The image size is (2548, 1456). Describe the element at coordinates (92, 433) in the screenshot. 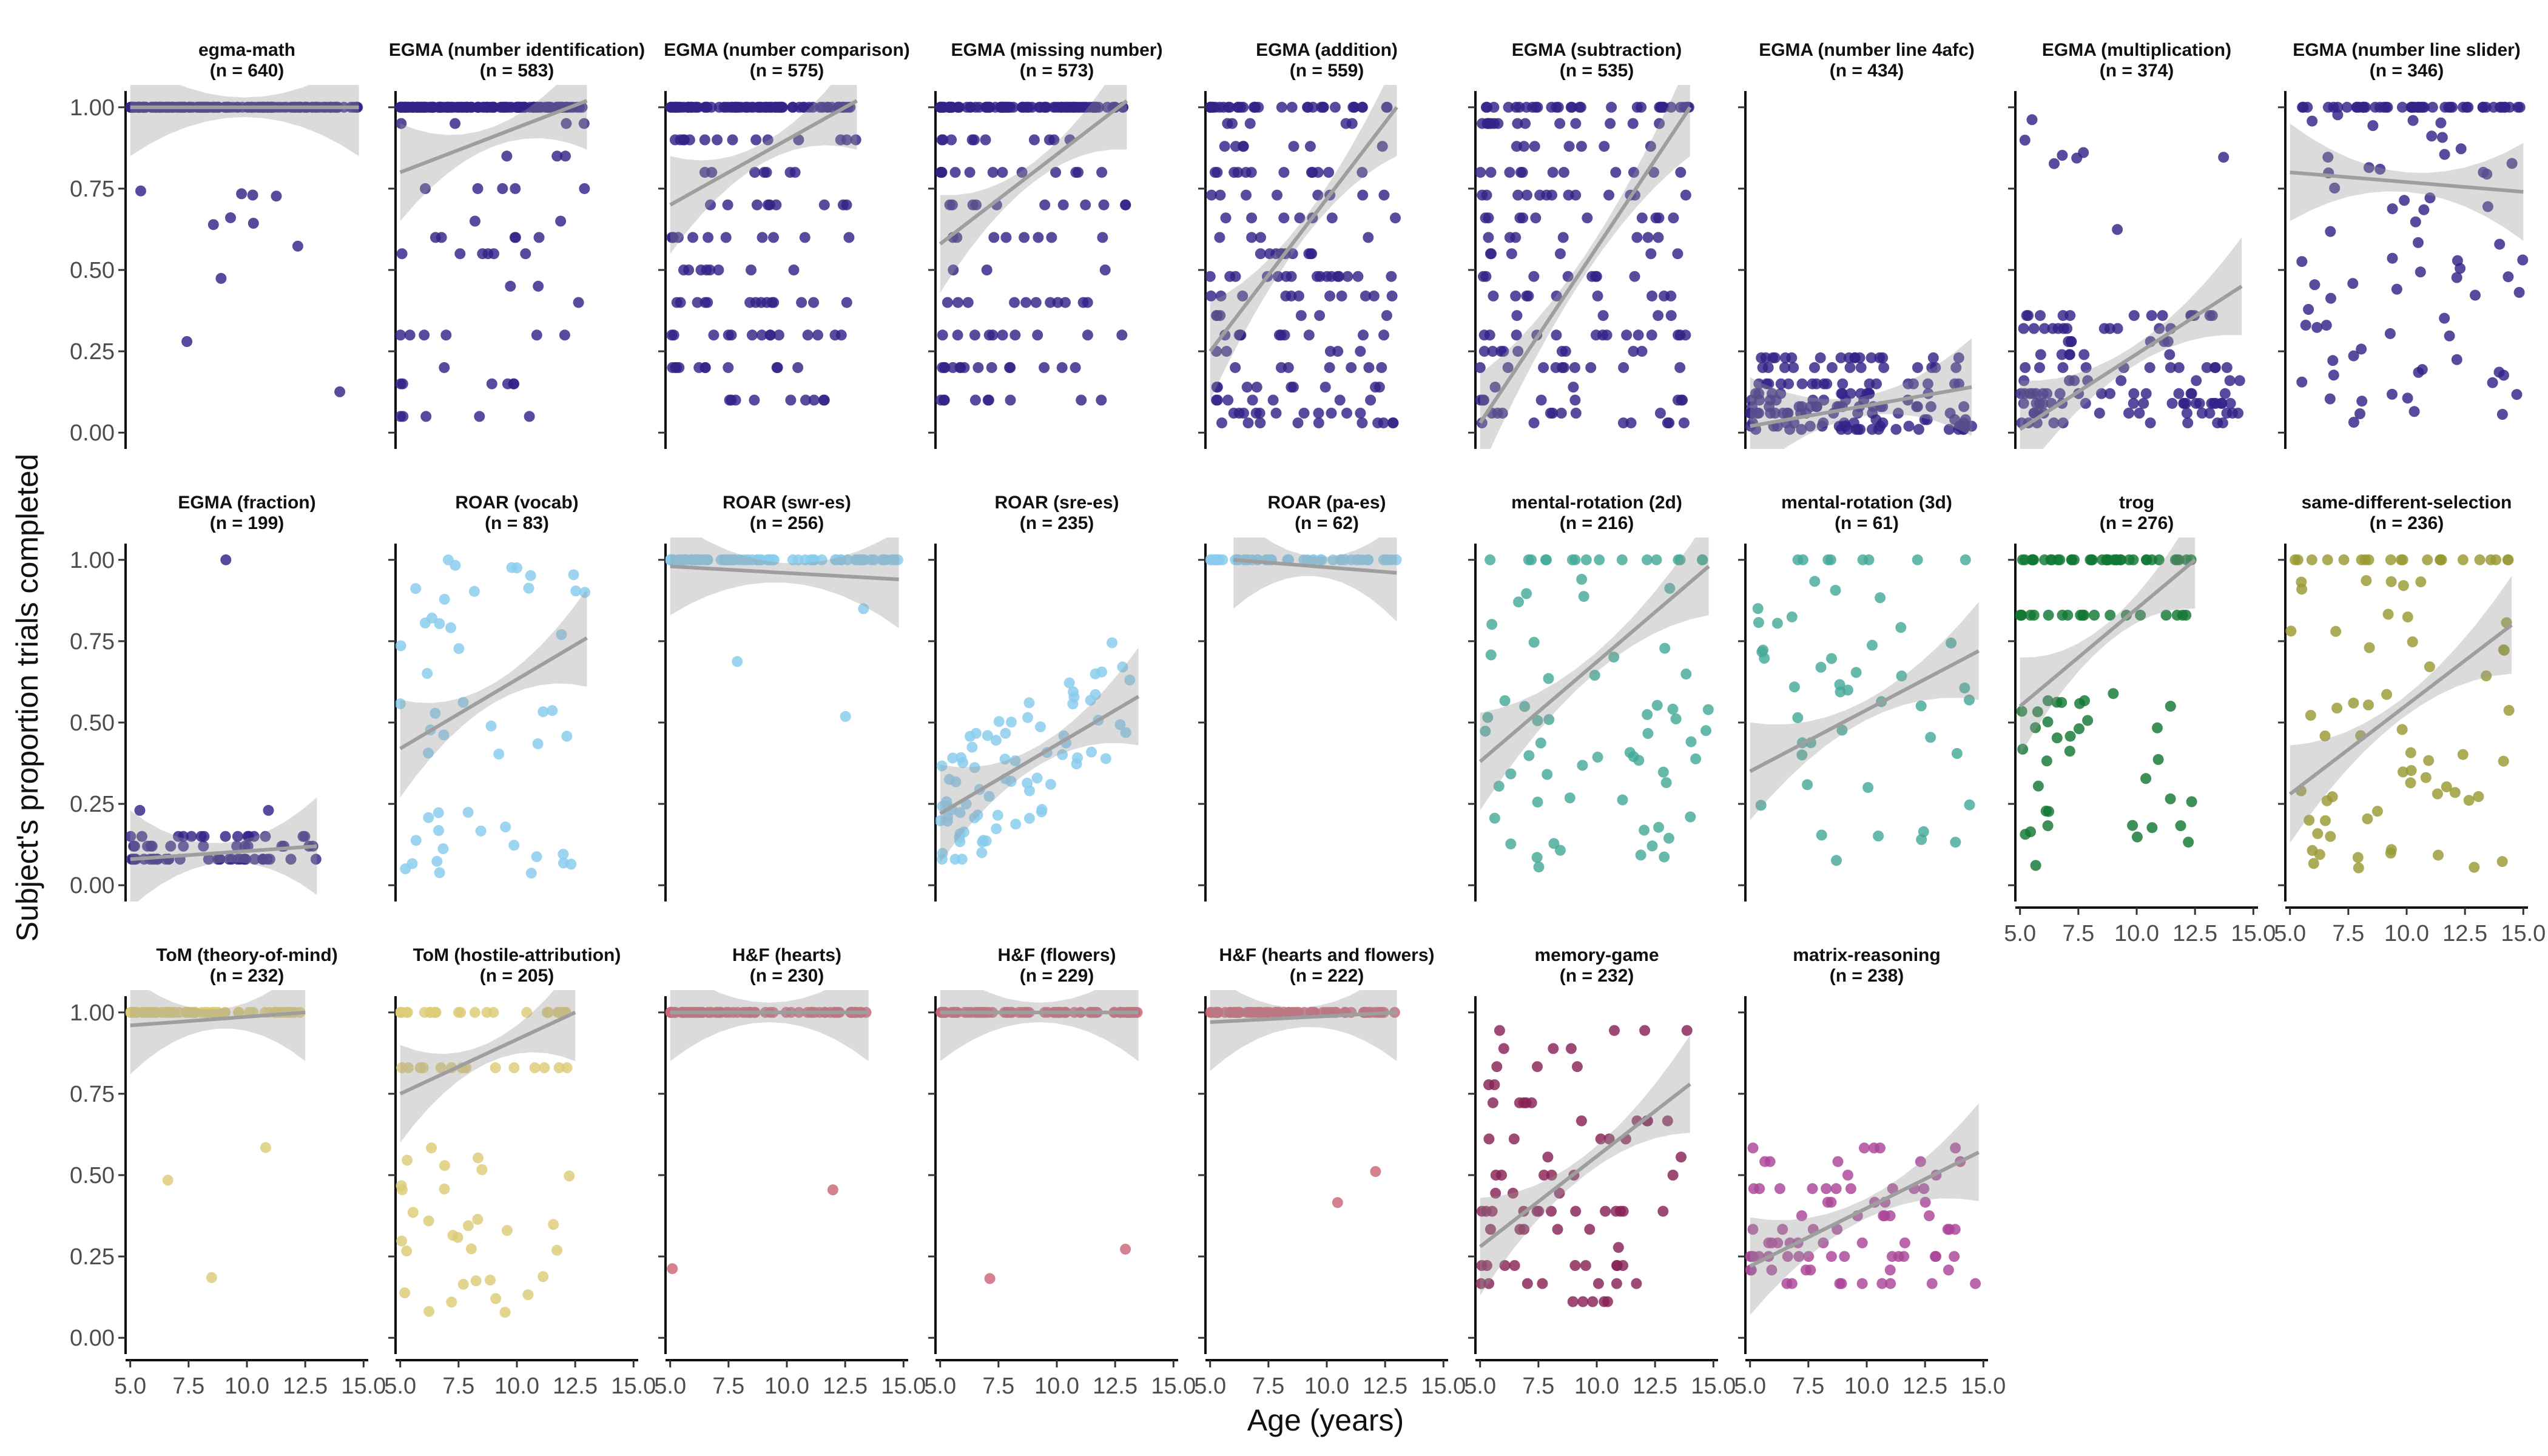

I see `y-tick-label: 0.00` at that location.